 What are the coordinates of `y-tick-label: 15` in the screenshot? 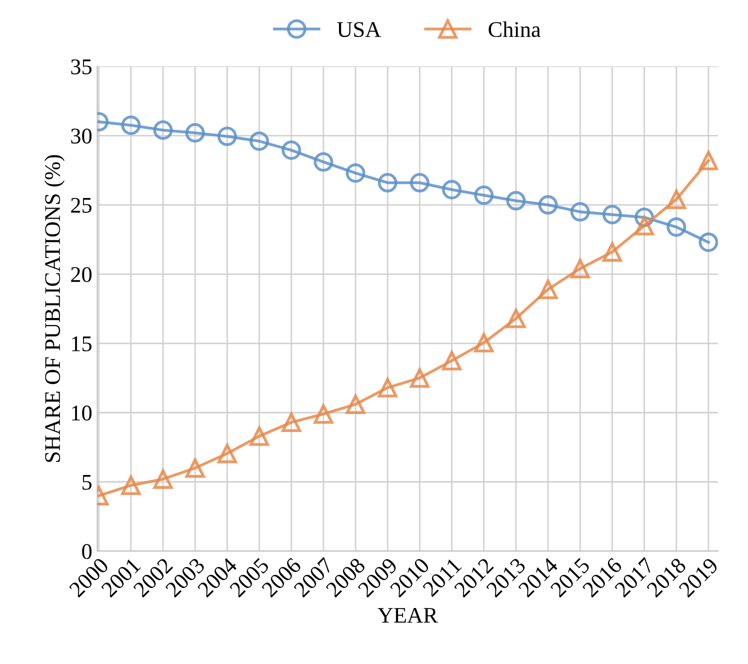 It's located at (82, 344).